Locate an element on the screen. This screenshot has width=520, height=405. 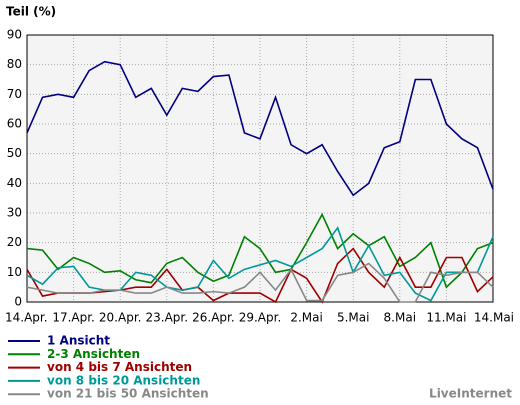
x-tick-label: 2.Mai is located at coordinates (306, 318).